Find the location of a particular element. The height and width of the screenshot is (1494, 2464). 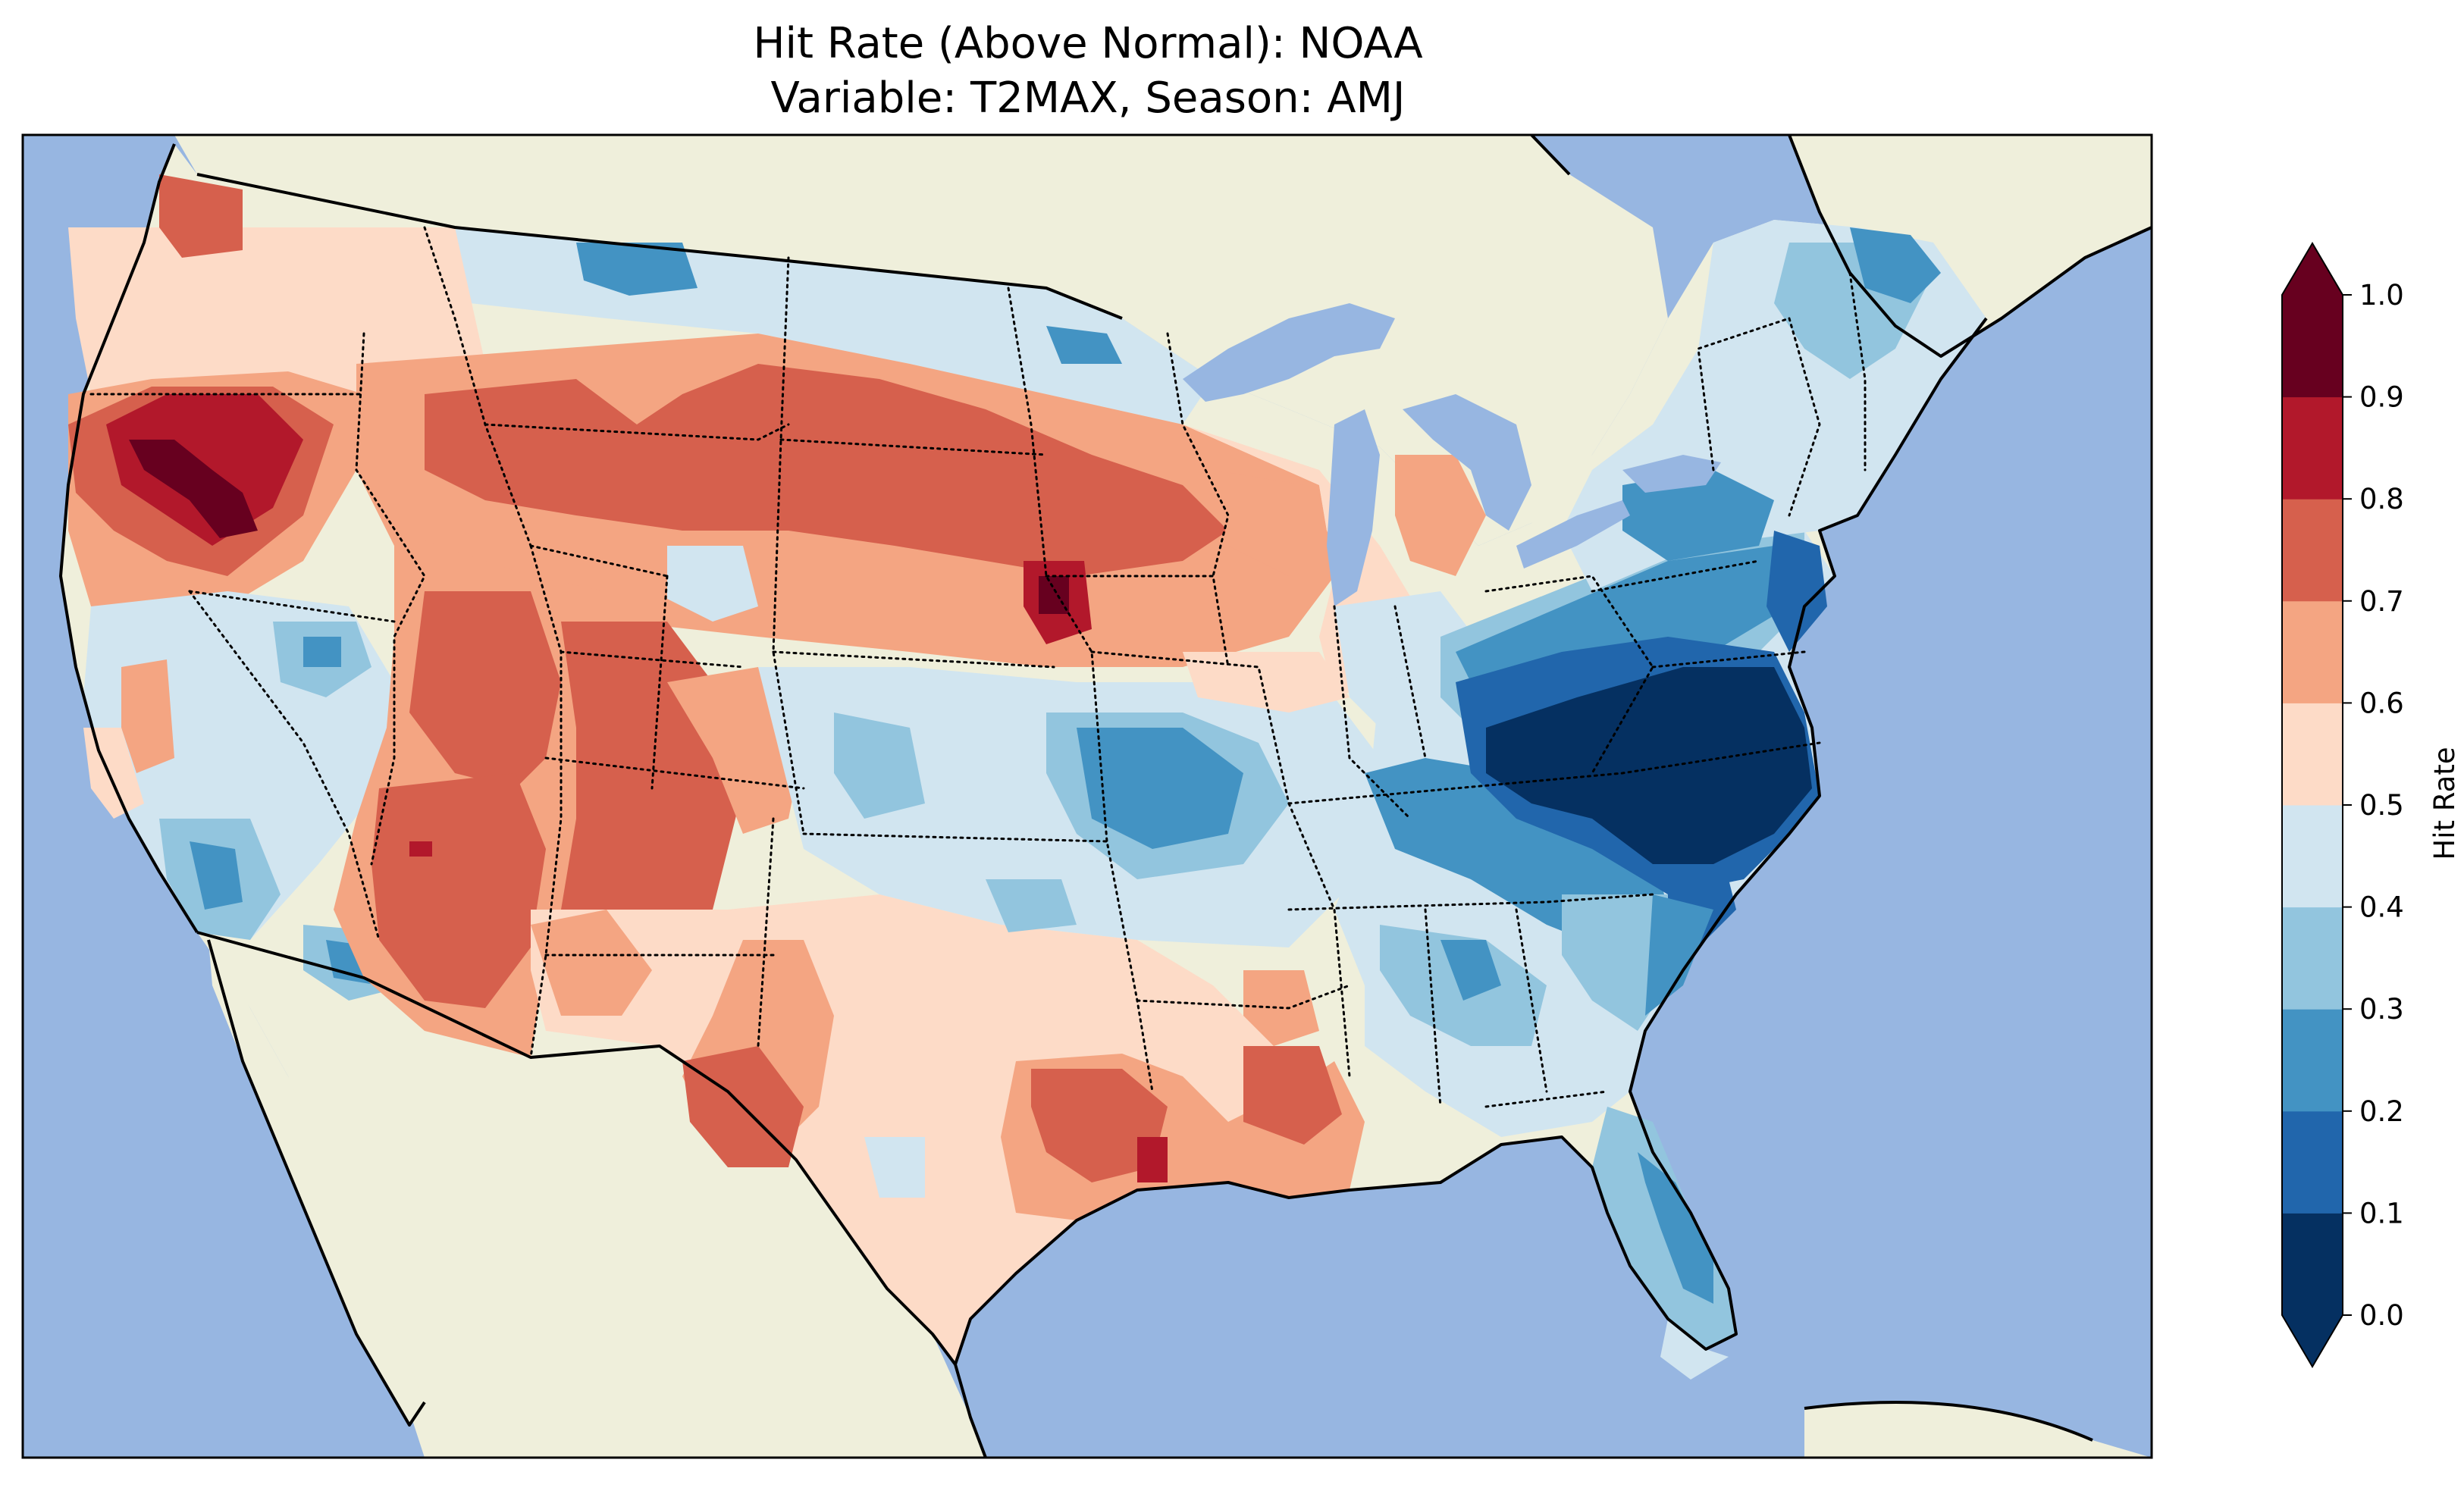

colorbar: 0.0 0.1 0.2 0.3 0.4 0.5 0.6 0.7 0.8 0.9 1.0 is located at coordinates (2343, 805).